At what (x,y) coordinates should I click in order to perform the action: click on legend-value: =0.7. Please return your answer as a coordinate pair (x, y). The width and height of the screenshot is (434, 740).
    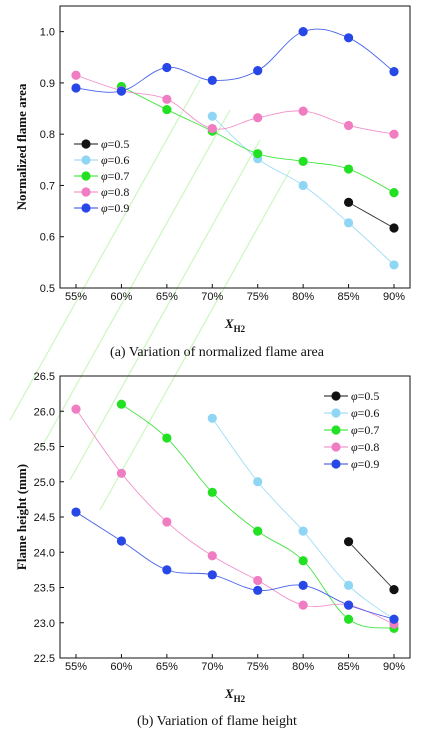
    Looking at the image, I should click on (119, 176).